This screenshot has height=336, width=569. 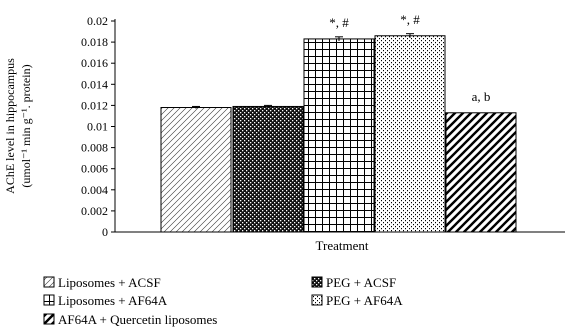 What do you see at coordinates (94, 42) in the screenshot?
I see `y-tick-label: 0.018` at bounding box center [94, 42].